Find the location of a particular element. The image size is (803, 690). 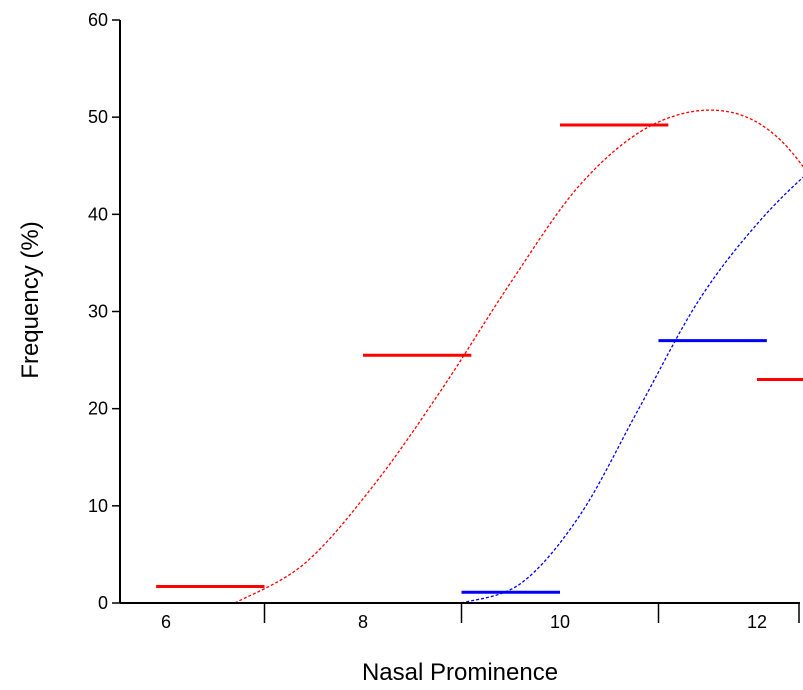

x-tick-label: 6 is located at coordinates (166, 622).